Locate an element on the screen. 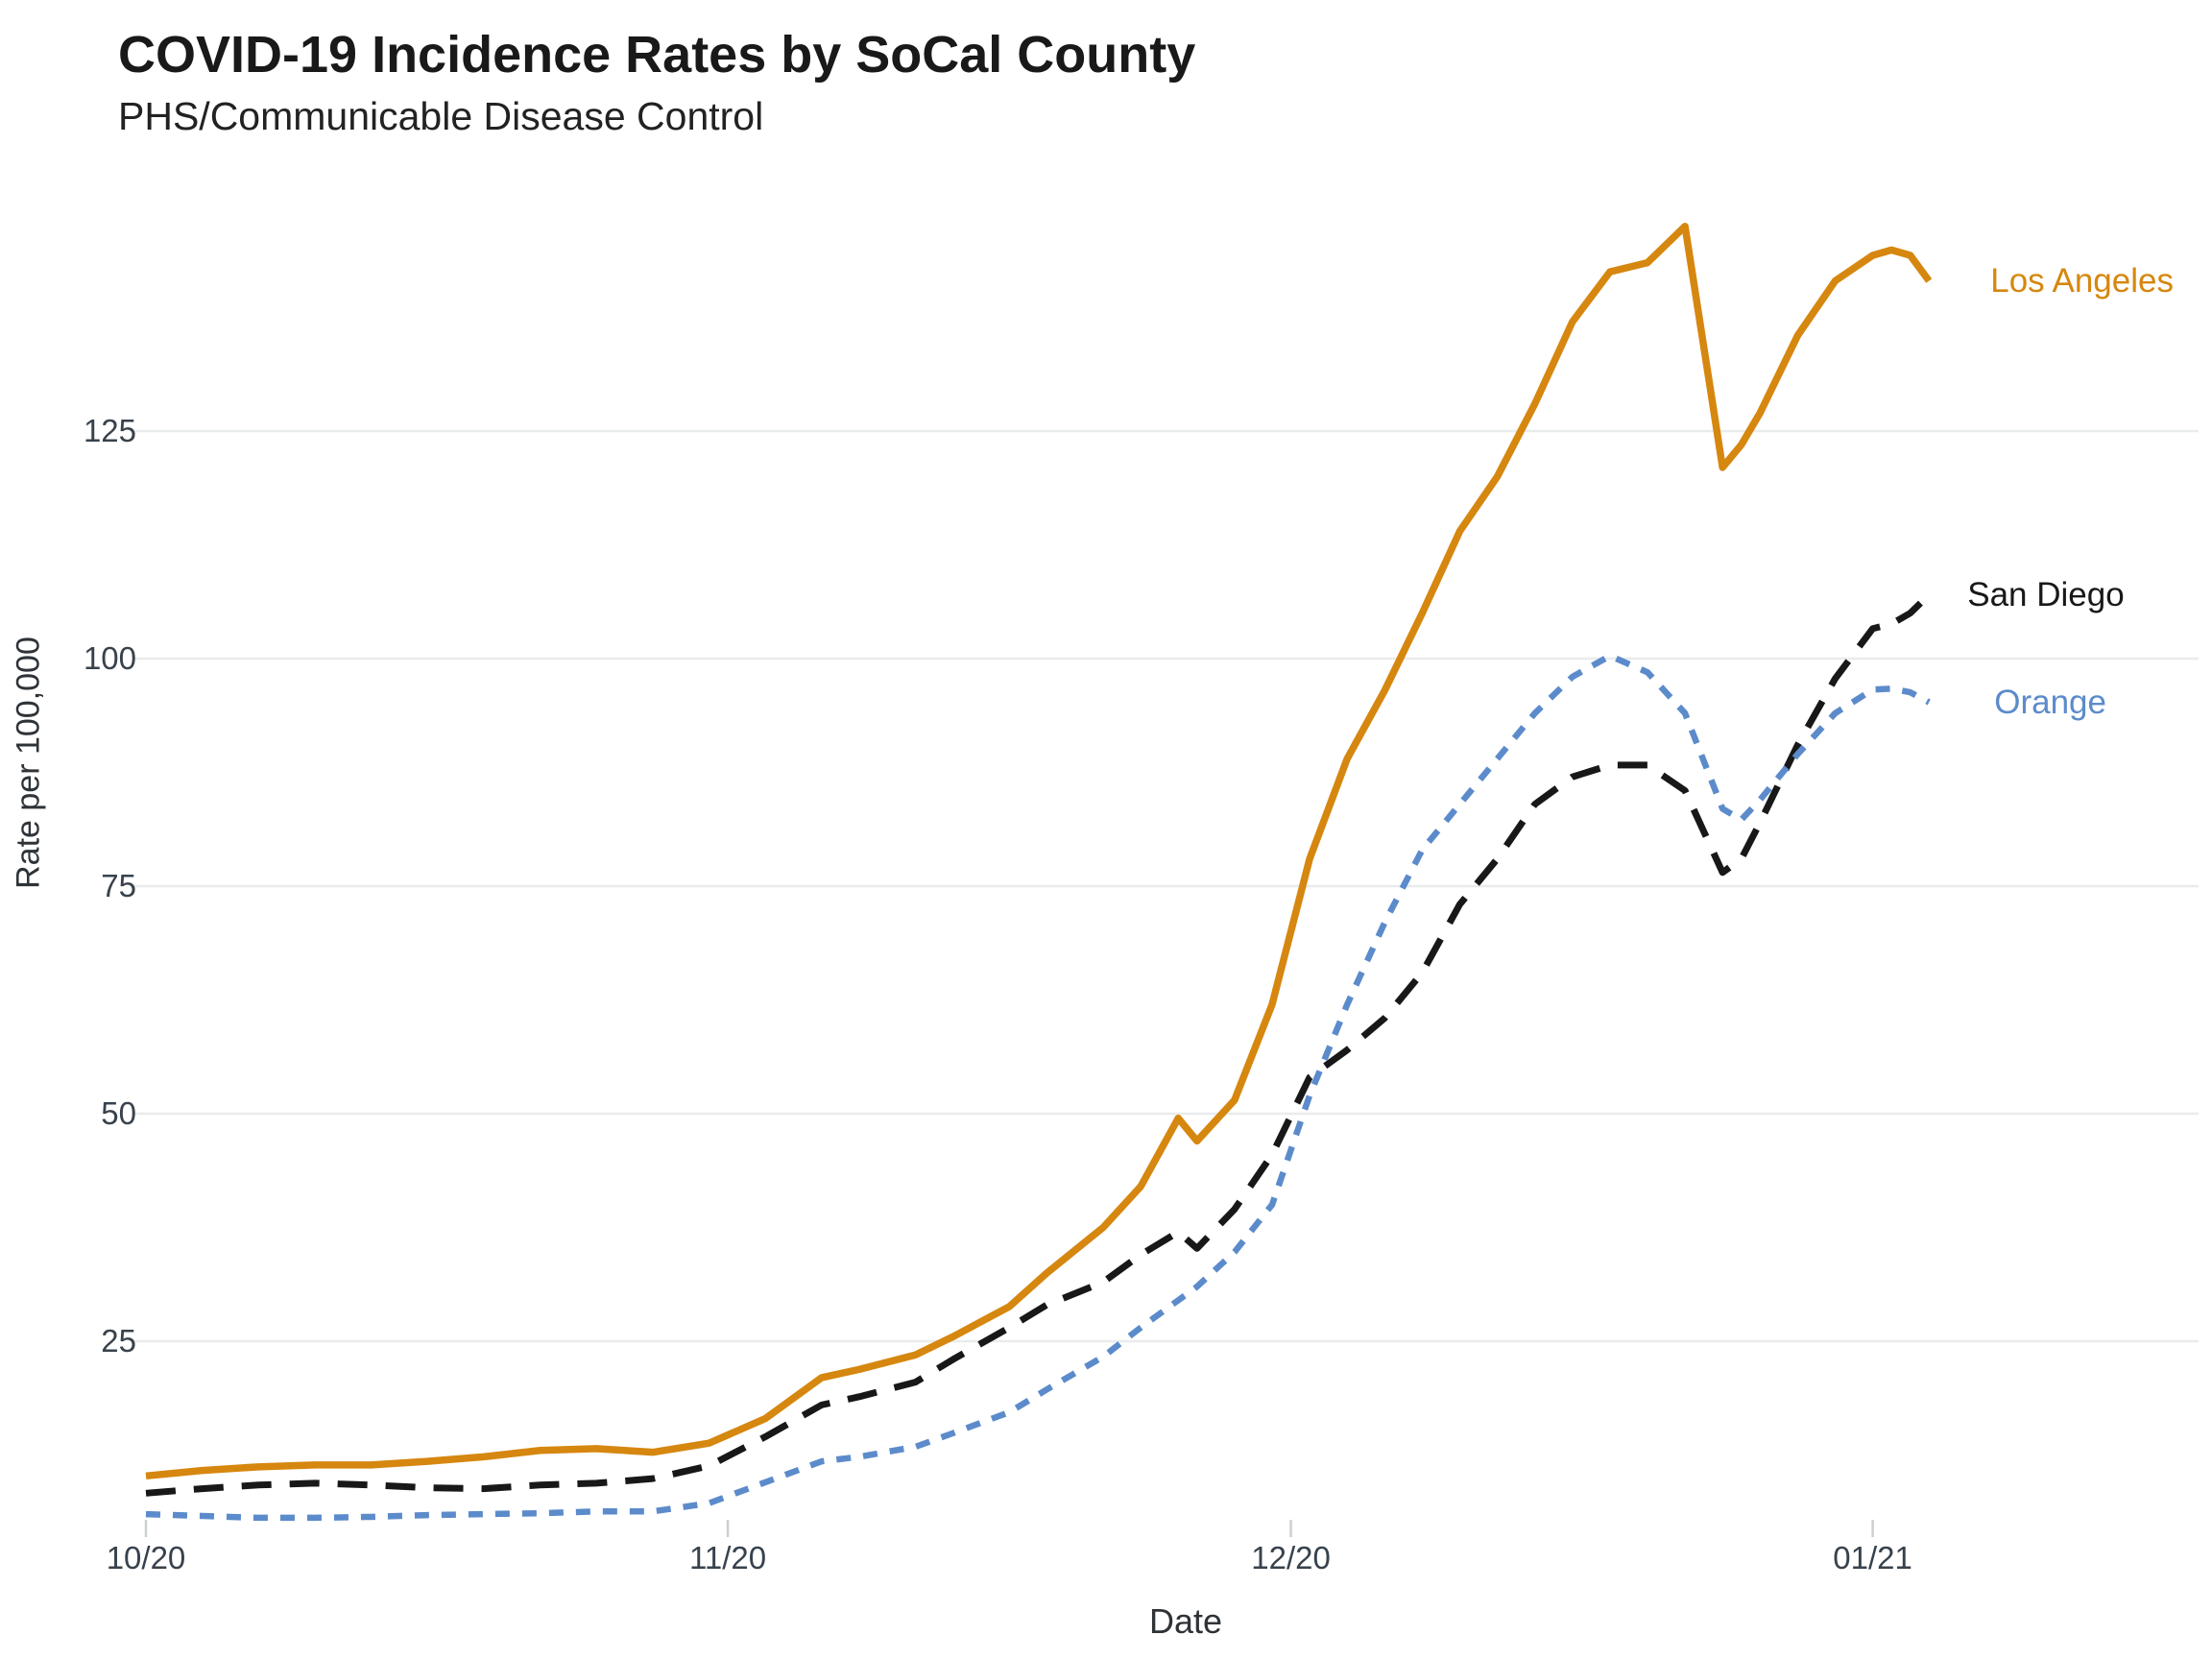  y-tick-label-50: 50 is located at coordinates (118, 1113).